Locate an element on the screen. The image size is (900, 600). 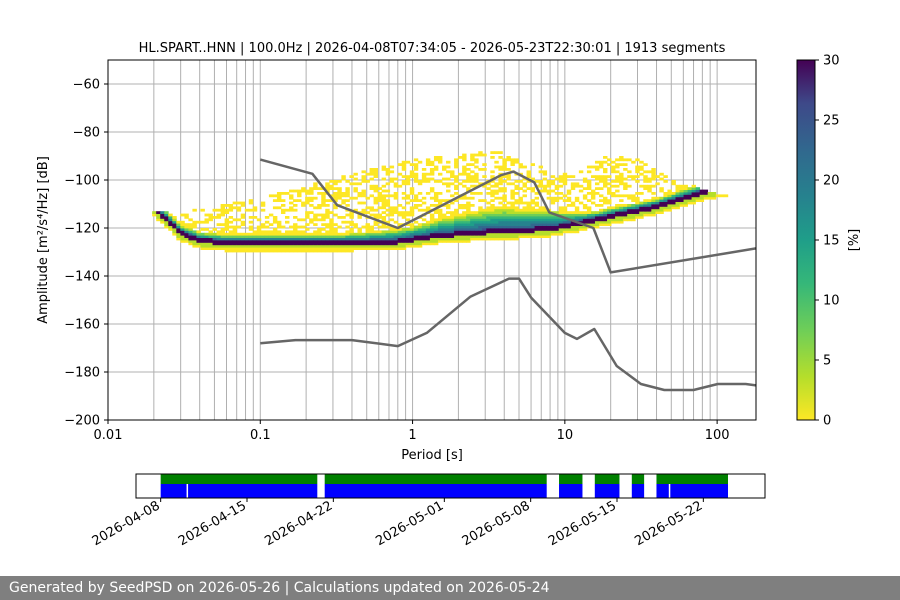
y-tick-label: −60 is located at coordinates (86, 85).